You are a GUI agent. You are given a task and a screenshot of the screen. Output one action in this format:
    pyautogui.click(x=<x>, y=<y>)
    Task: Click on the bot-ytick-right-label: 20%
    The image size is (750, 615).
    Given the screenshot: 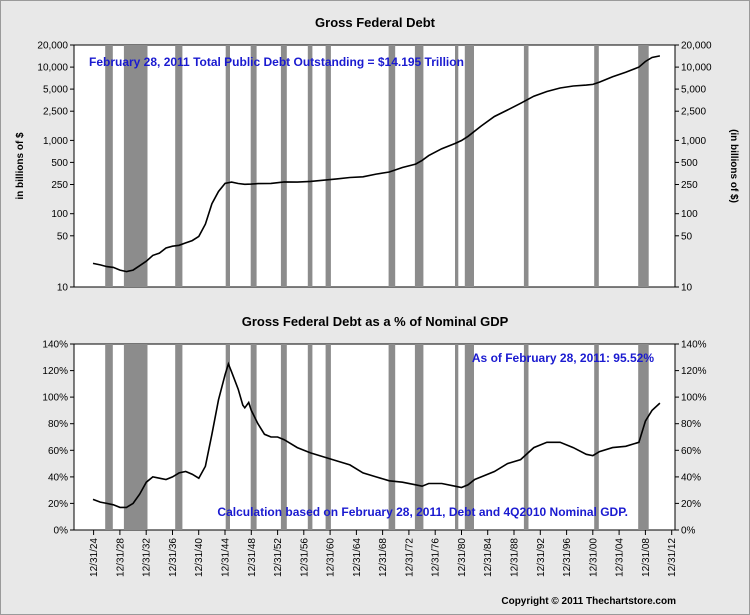 What is the action you would take?
    pyautogui.click(x=691, y=504)
    